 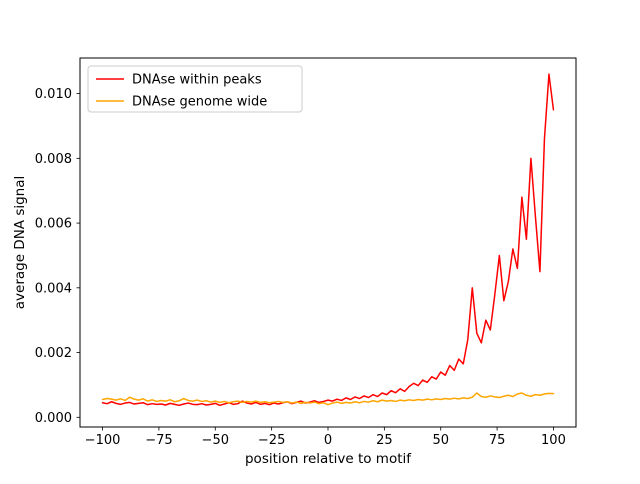 I want to click on x-tick-label: −50, so click(x=215, y=440).